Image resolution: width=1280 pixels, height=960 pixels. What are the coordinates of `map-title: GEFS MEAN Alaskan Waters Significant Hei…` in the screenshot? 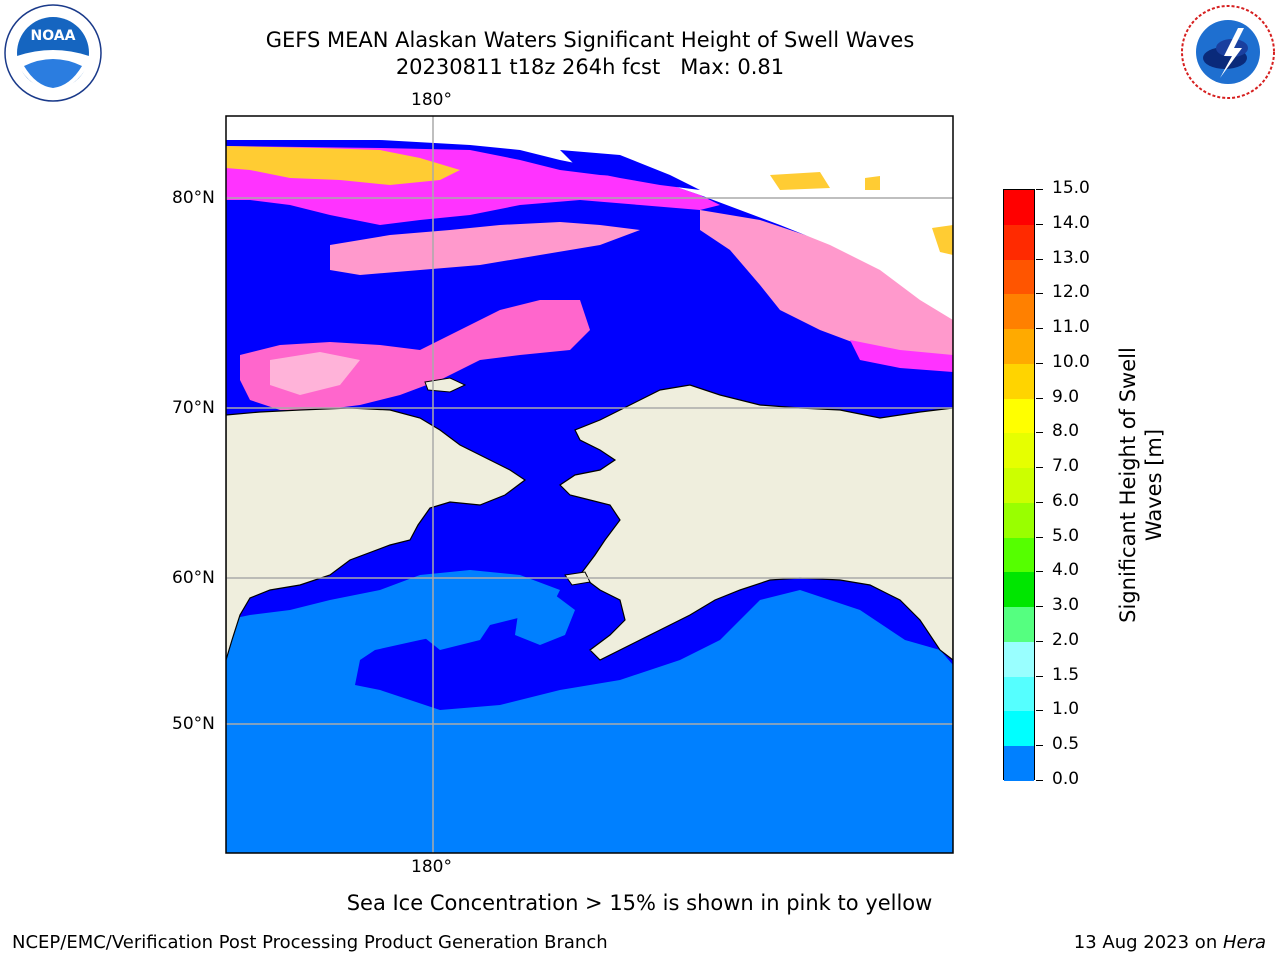 It's located at (590, 40).